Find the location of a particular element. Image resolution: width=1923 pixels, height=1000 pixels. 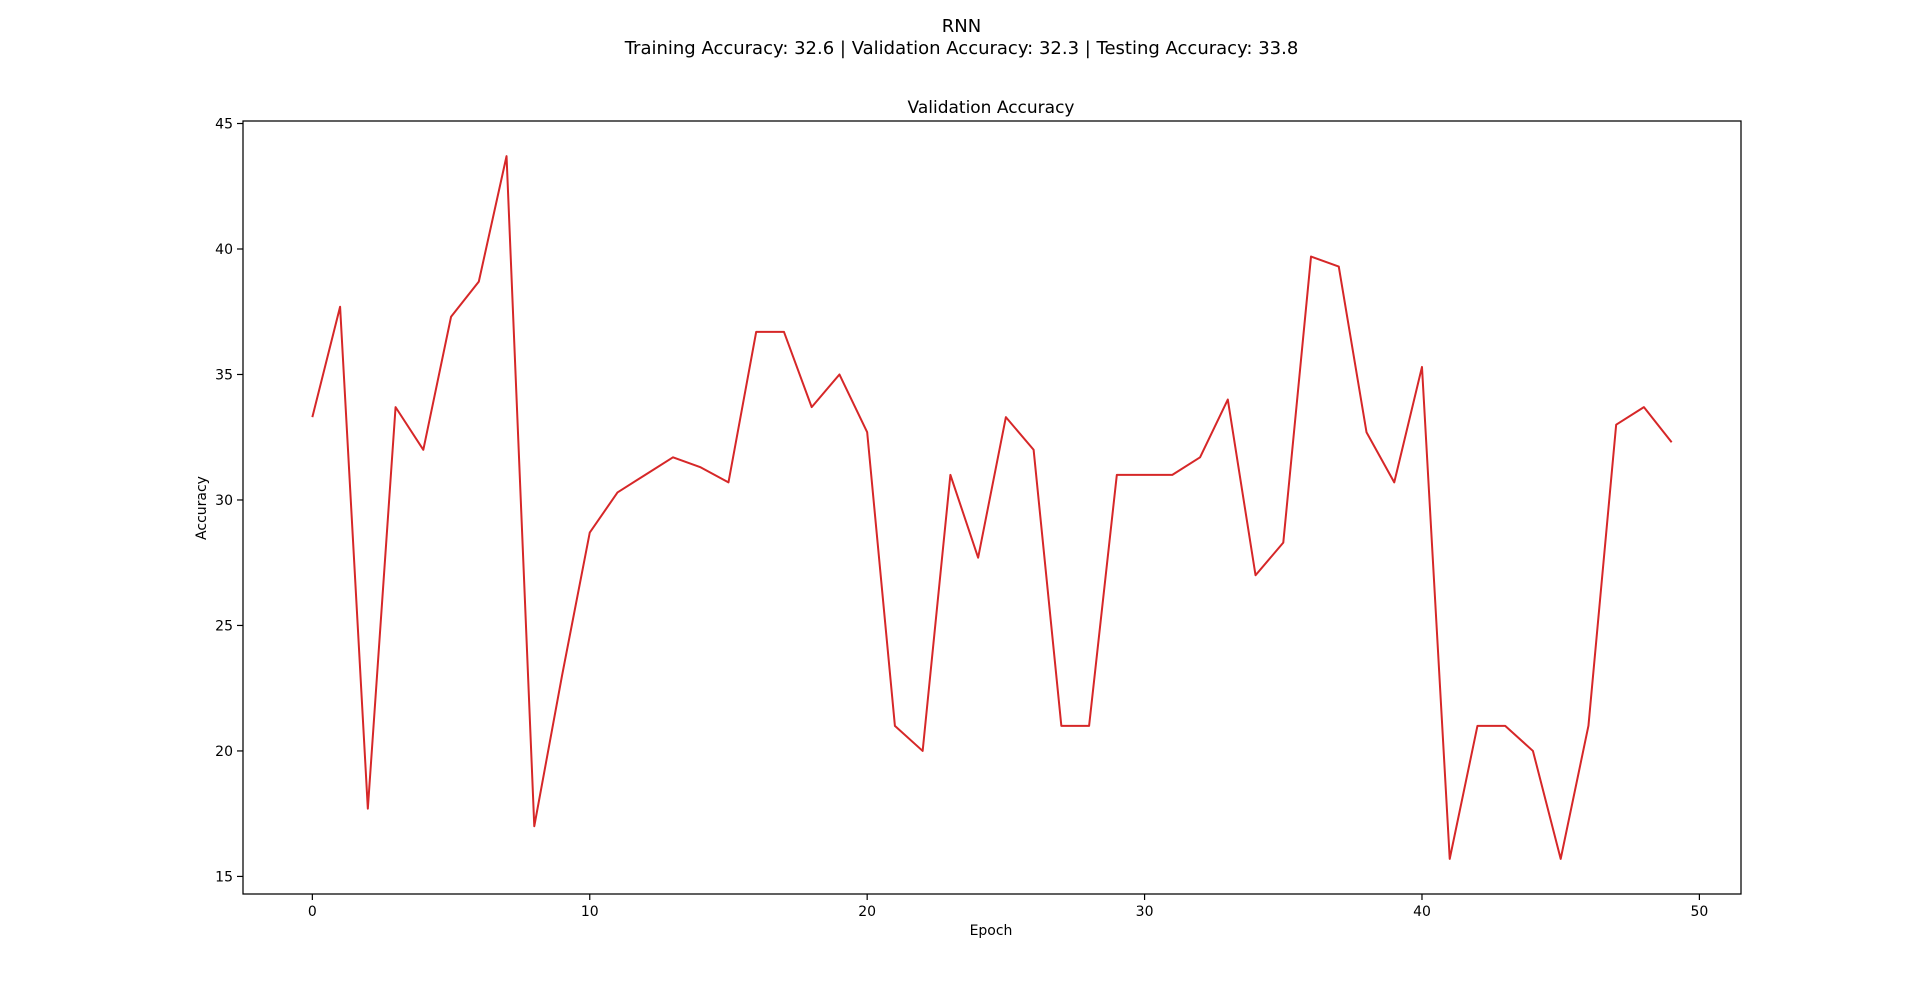

x-axis-label: Epoch is located at coordinates (991, 931).